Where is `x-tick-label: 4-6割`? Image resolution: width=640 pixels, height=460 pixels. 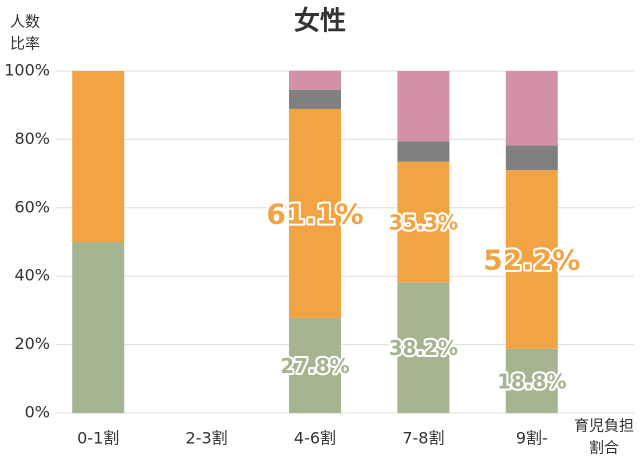
x-tick-label: 4-6割 is located at coordinates (315, 438).